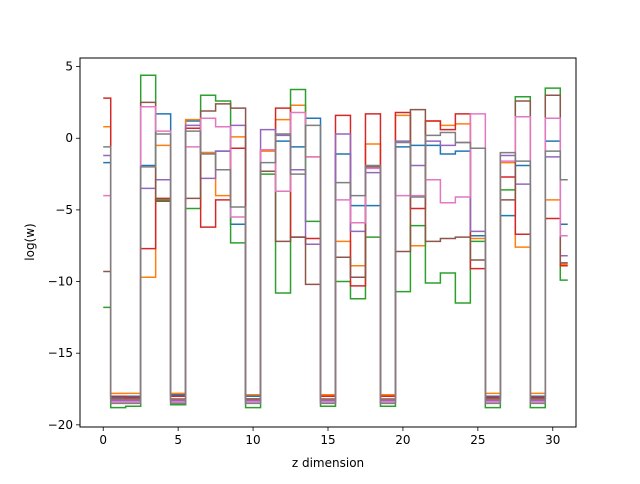 The height and width of the screenshot is (484, 640). What do you see at coordinates (103, 440) in the screenshot?
I see `x-tick-label: 0` at bounding box center [103, 440].